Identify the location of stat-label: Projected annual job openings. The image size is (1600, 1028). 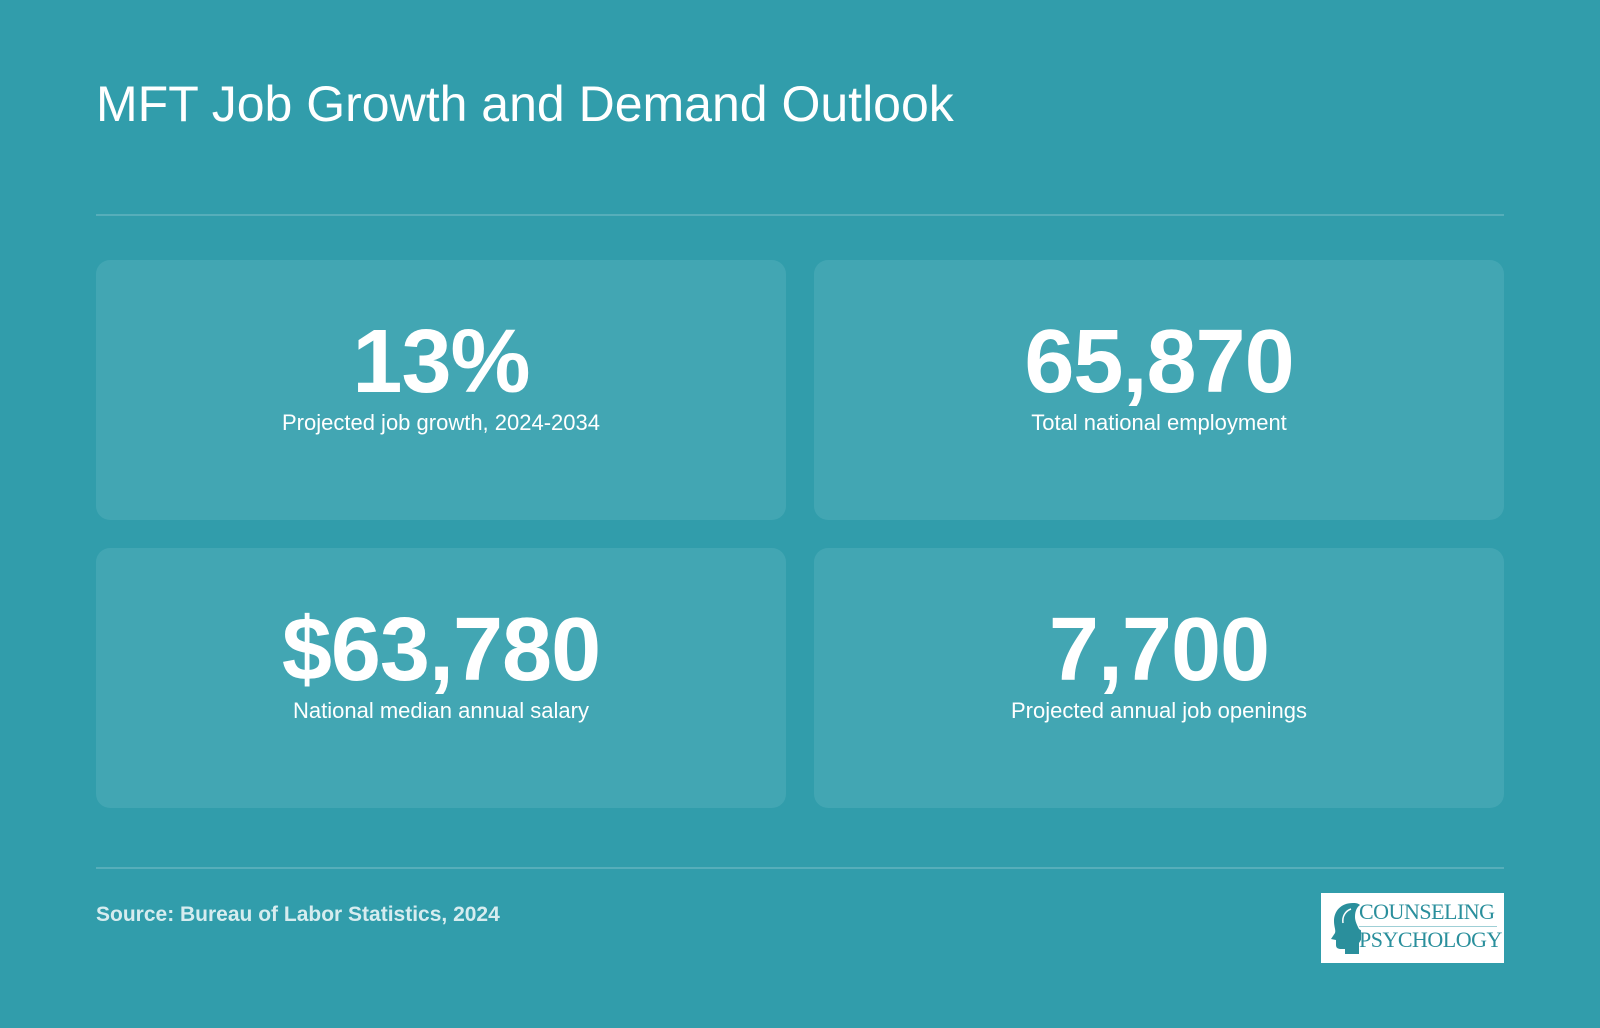
(1158, 710).